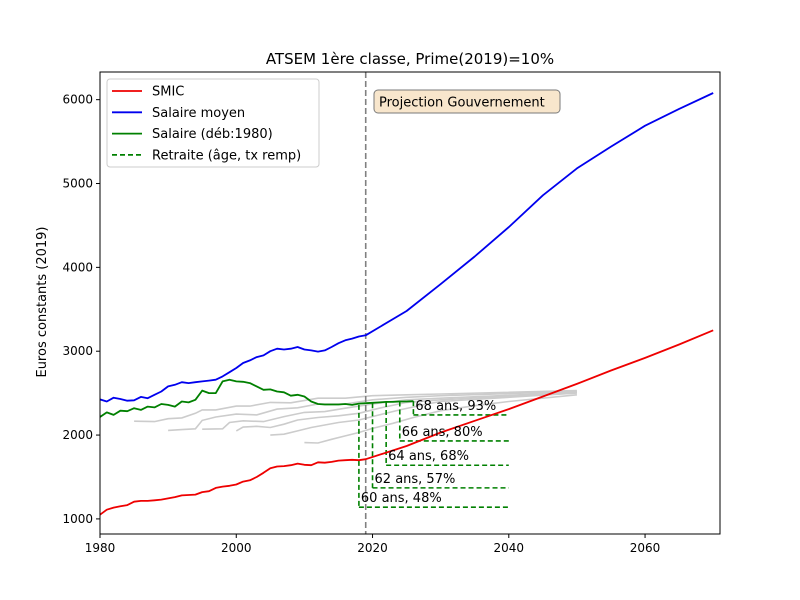 The height and width of the screenshot is (600, 800). I want to click on x-tick-label: 2020, so click(372, 548).